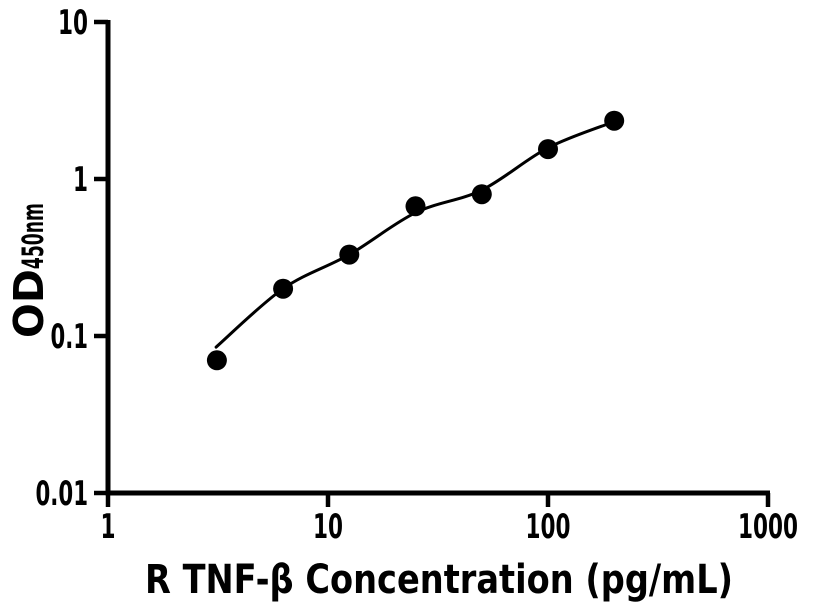 The image size is (816, 612). What do you see at coordinates (33, 236) in the screenshot?
I see `y-axis-title-subscript: 450nm` at bounding box center [33, 236].